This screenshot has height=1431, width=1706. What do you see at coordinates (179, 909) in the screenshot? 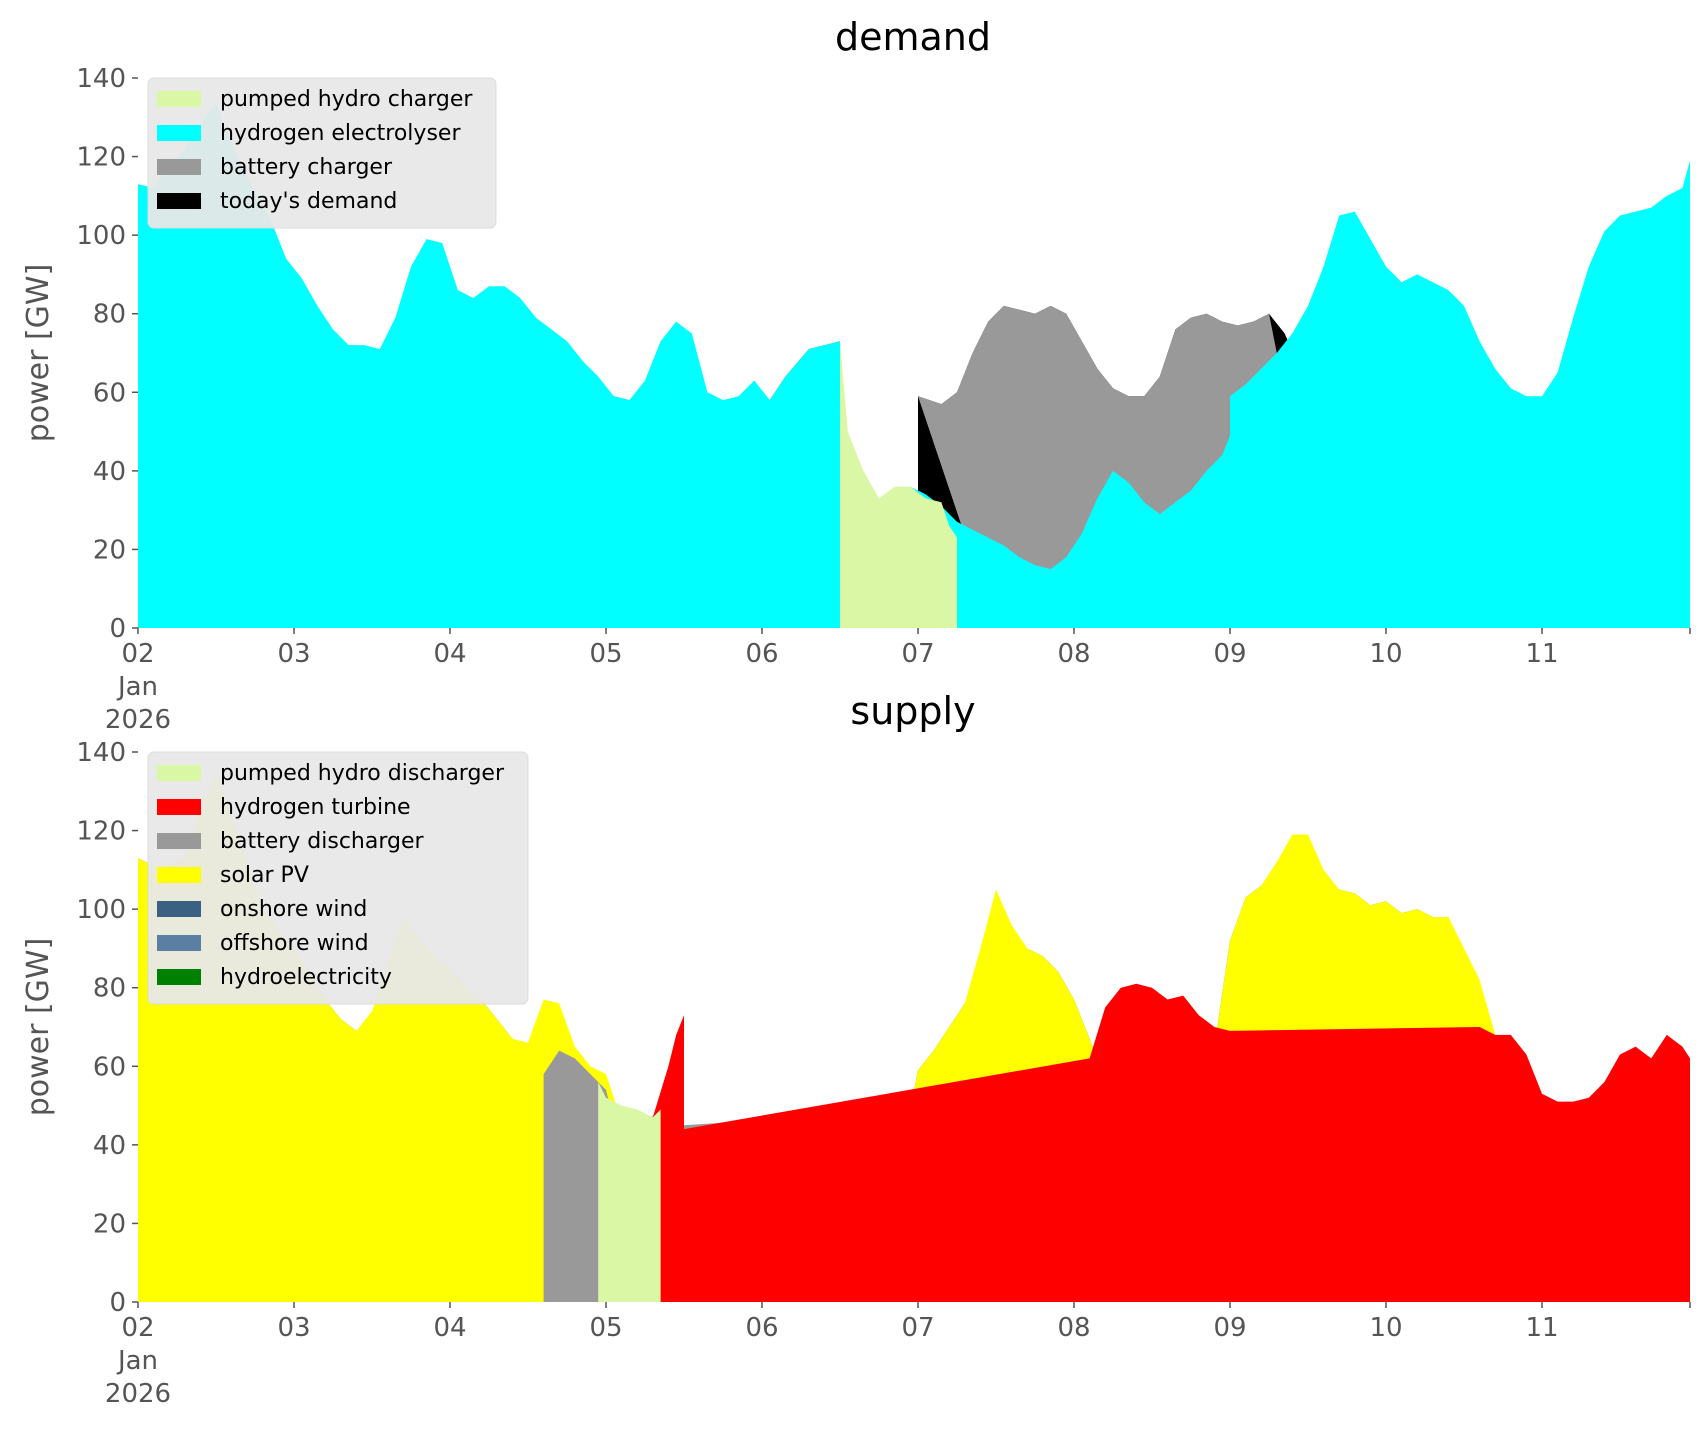
I see `legend-swatch-onshore-wind` at bounding box center [179, 909].